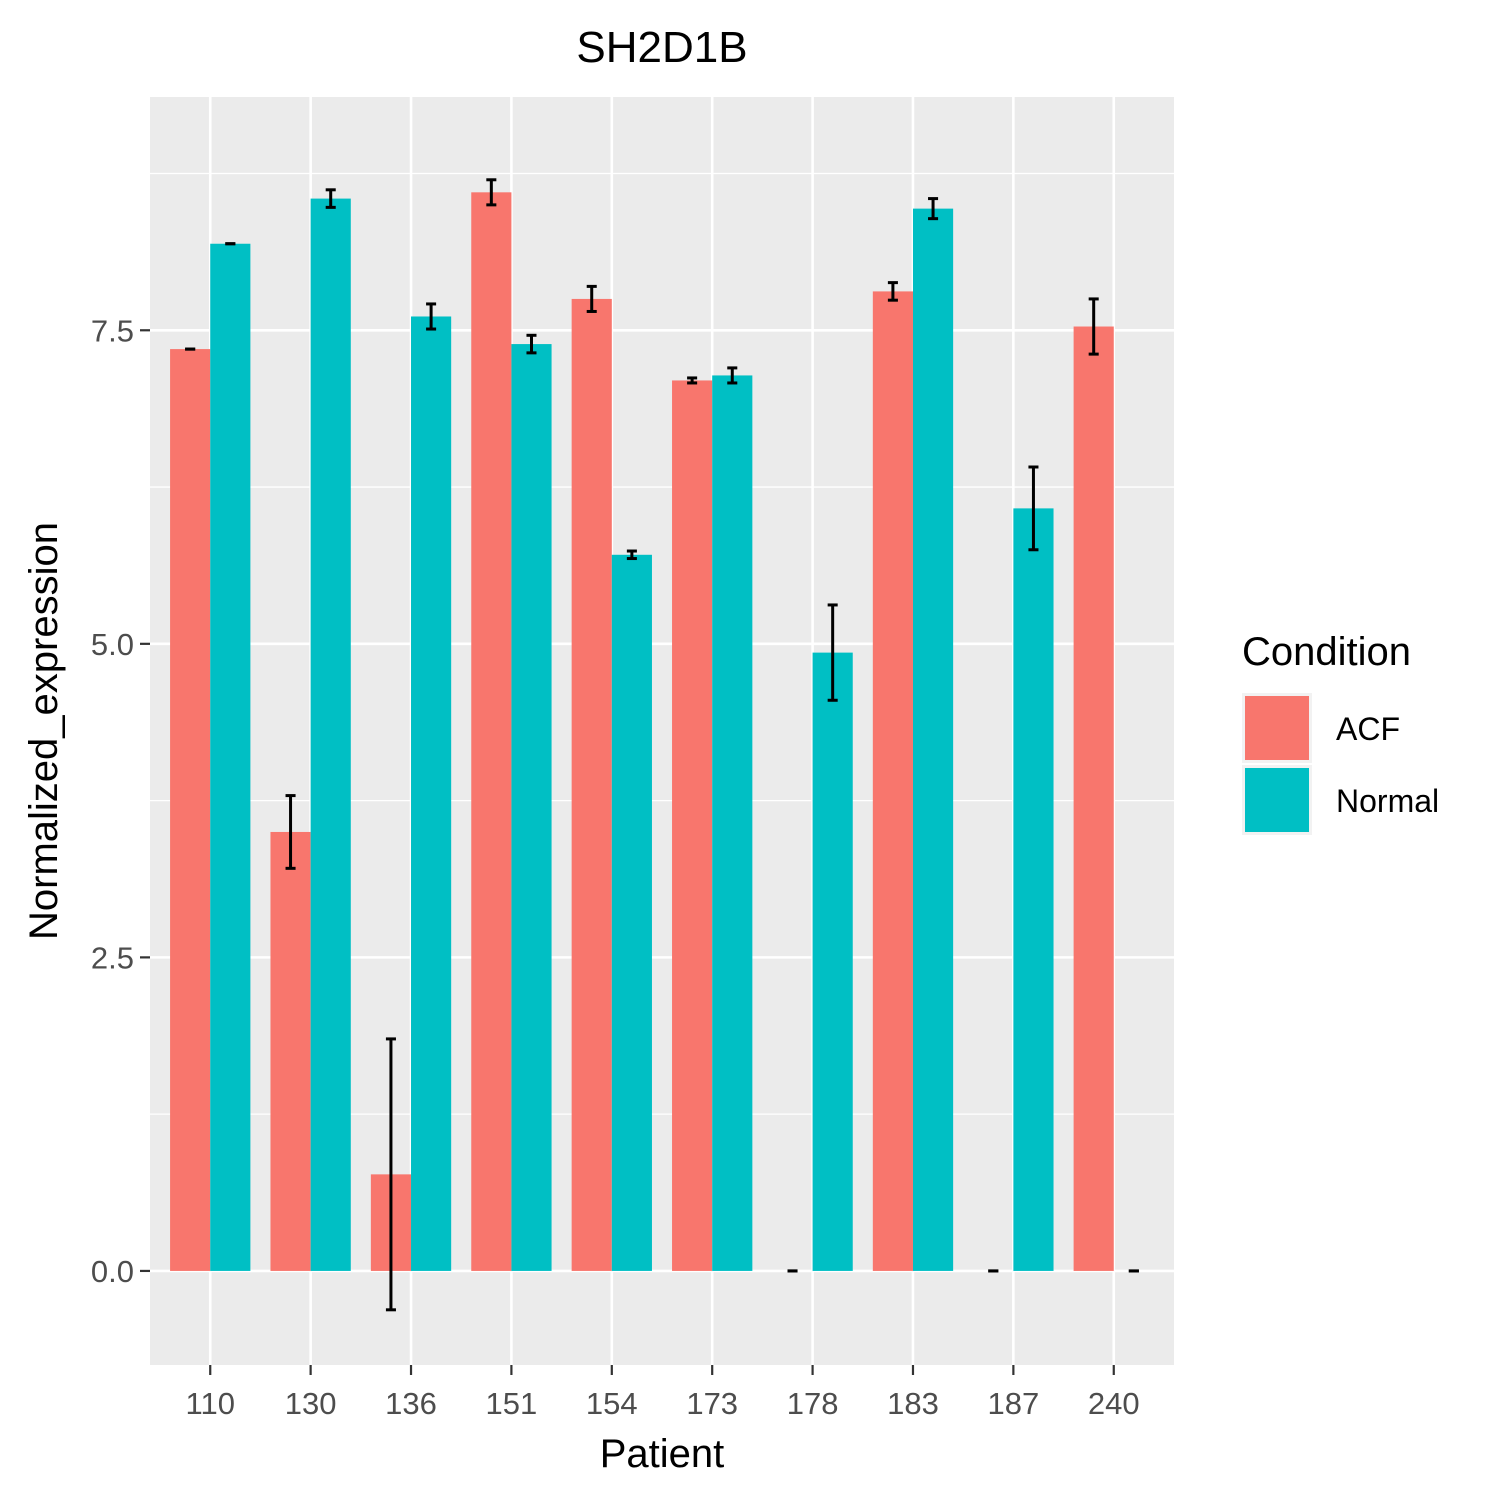  What do you see at coordinates (120, 801) in the screenshot?
I see `y-axis: 0.0 2.5 5.0 7.5` at bounding box center [120, 801].